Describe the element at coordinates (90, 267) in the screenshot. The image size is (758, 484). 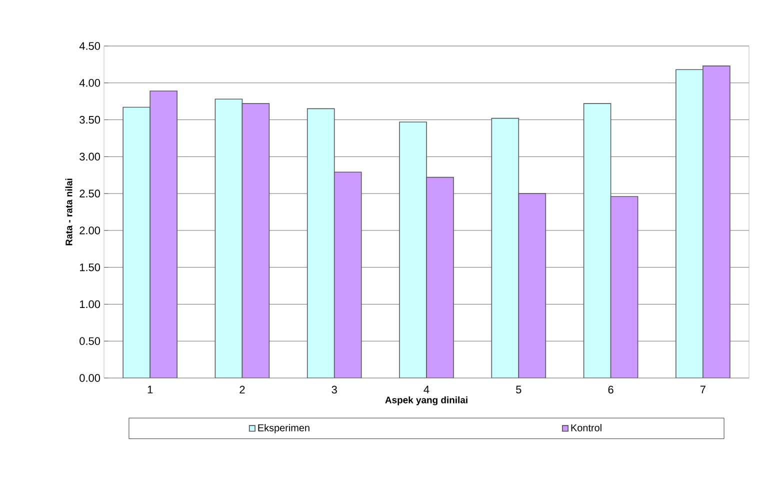
I see `y-tick-label: 1.50` at that location.